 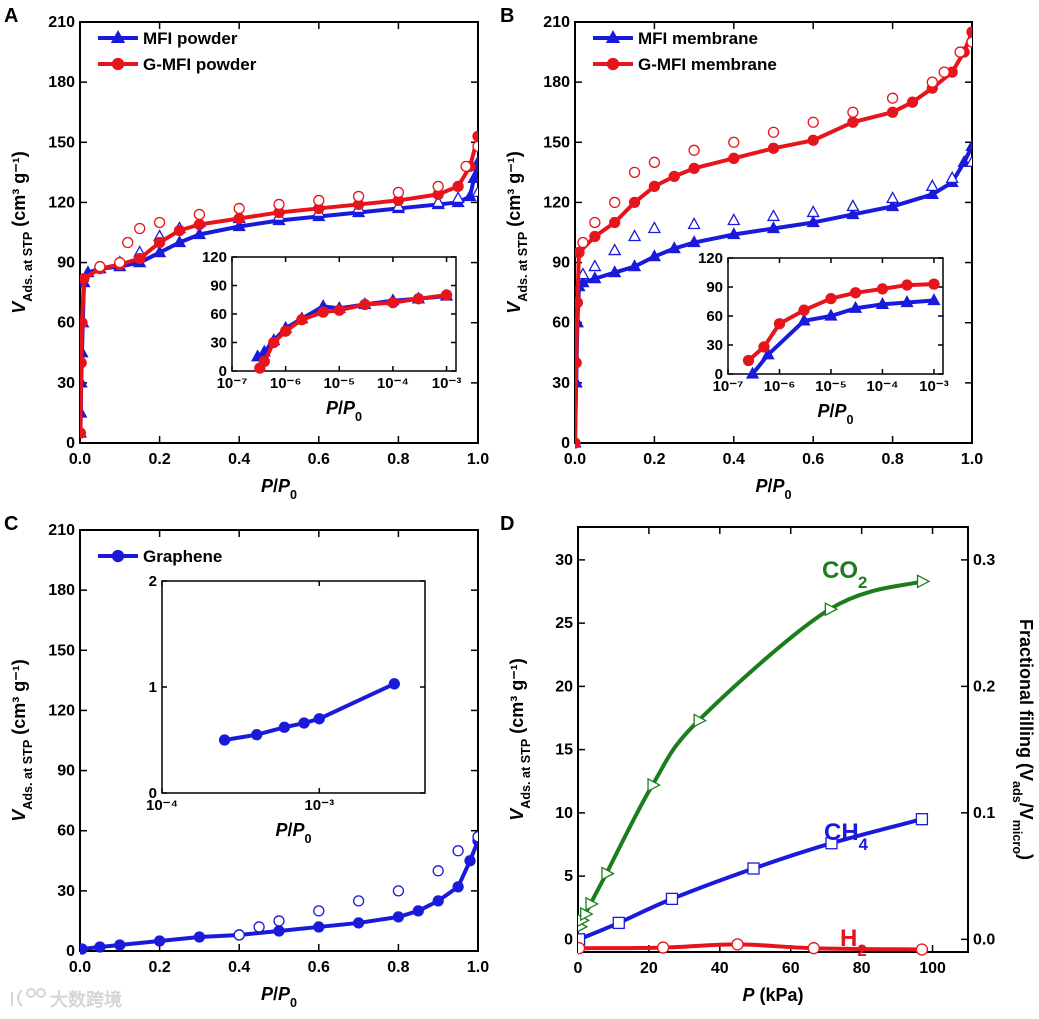 What do you see at coordinates (984, 686) in the screenshot?
I see `y2-tick-label: 0.2` at bounding box center [984, 686].